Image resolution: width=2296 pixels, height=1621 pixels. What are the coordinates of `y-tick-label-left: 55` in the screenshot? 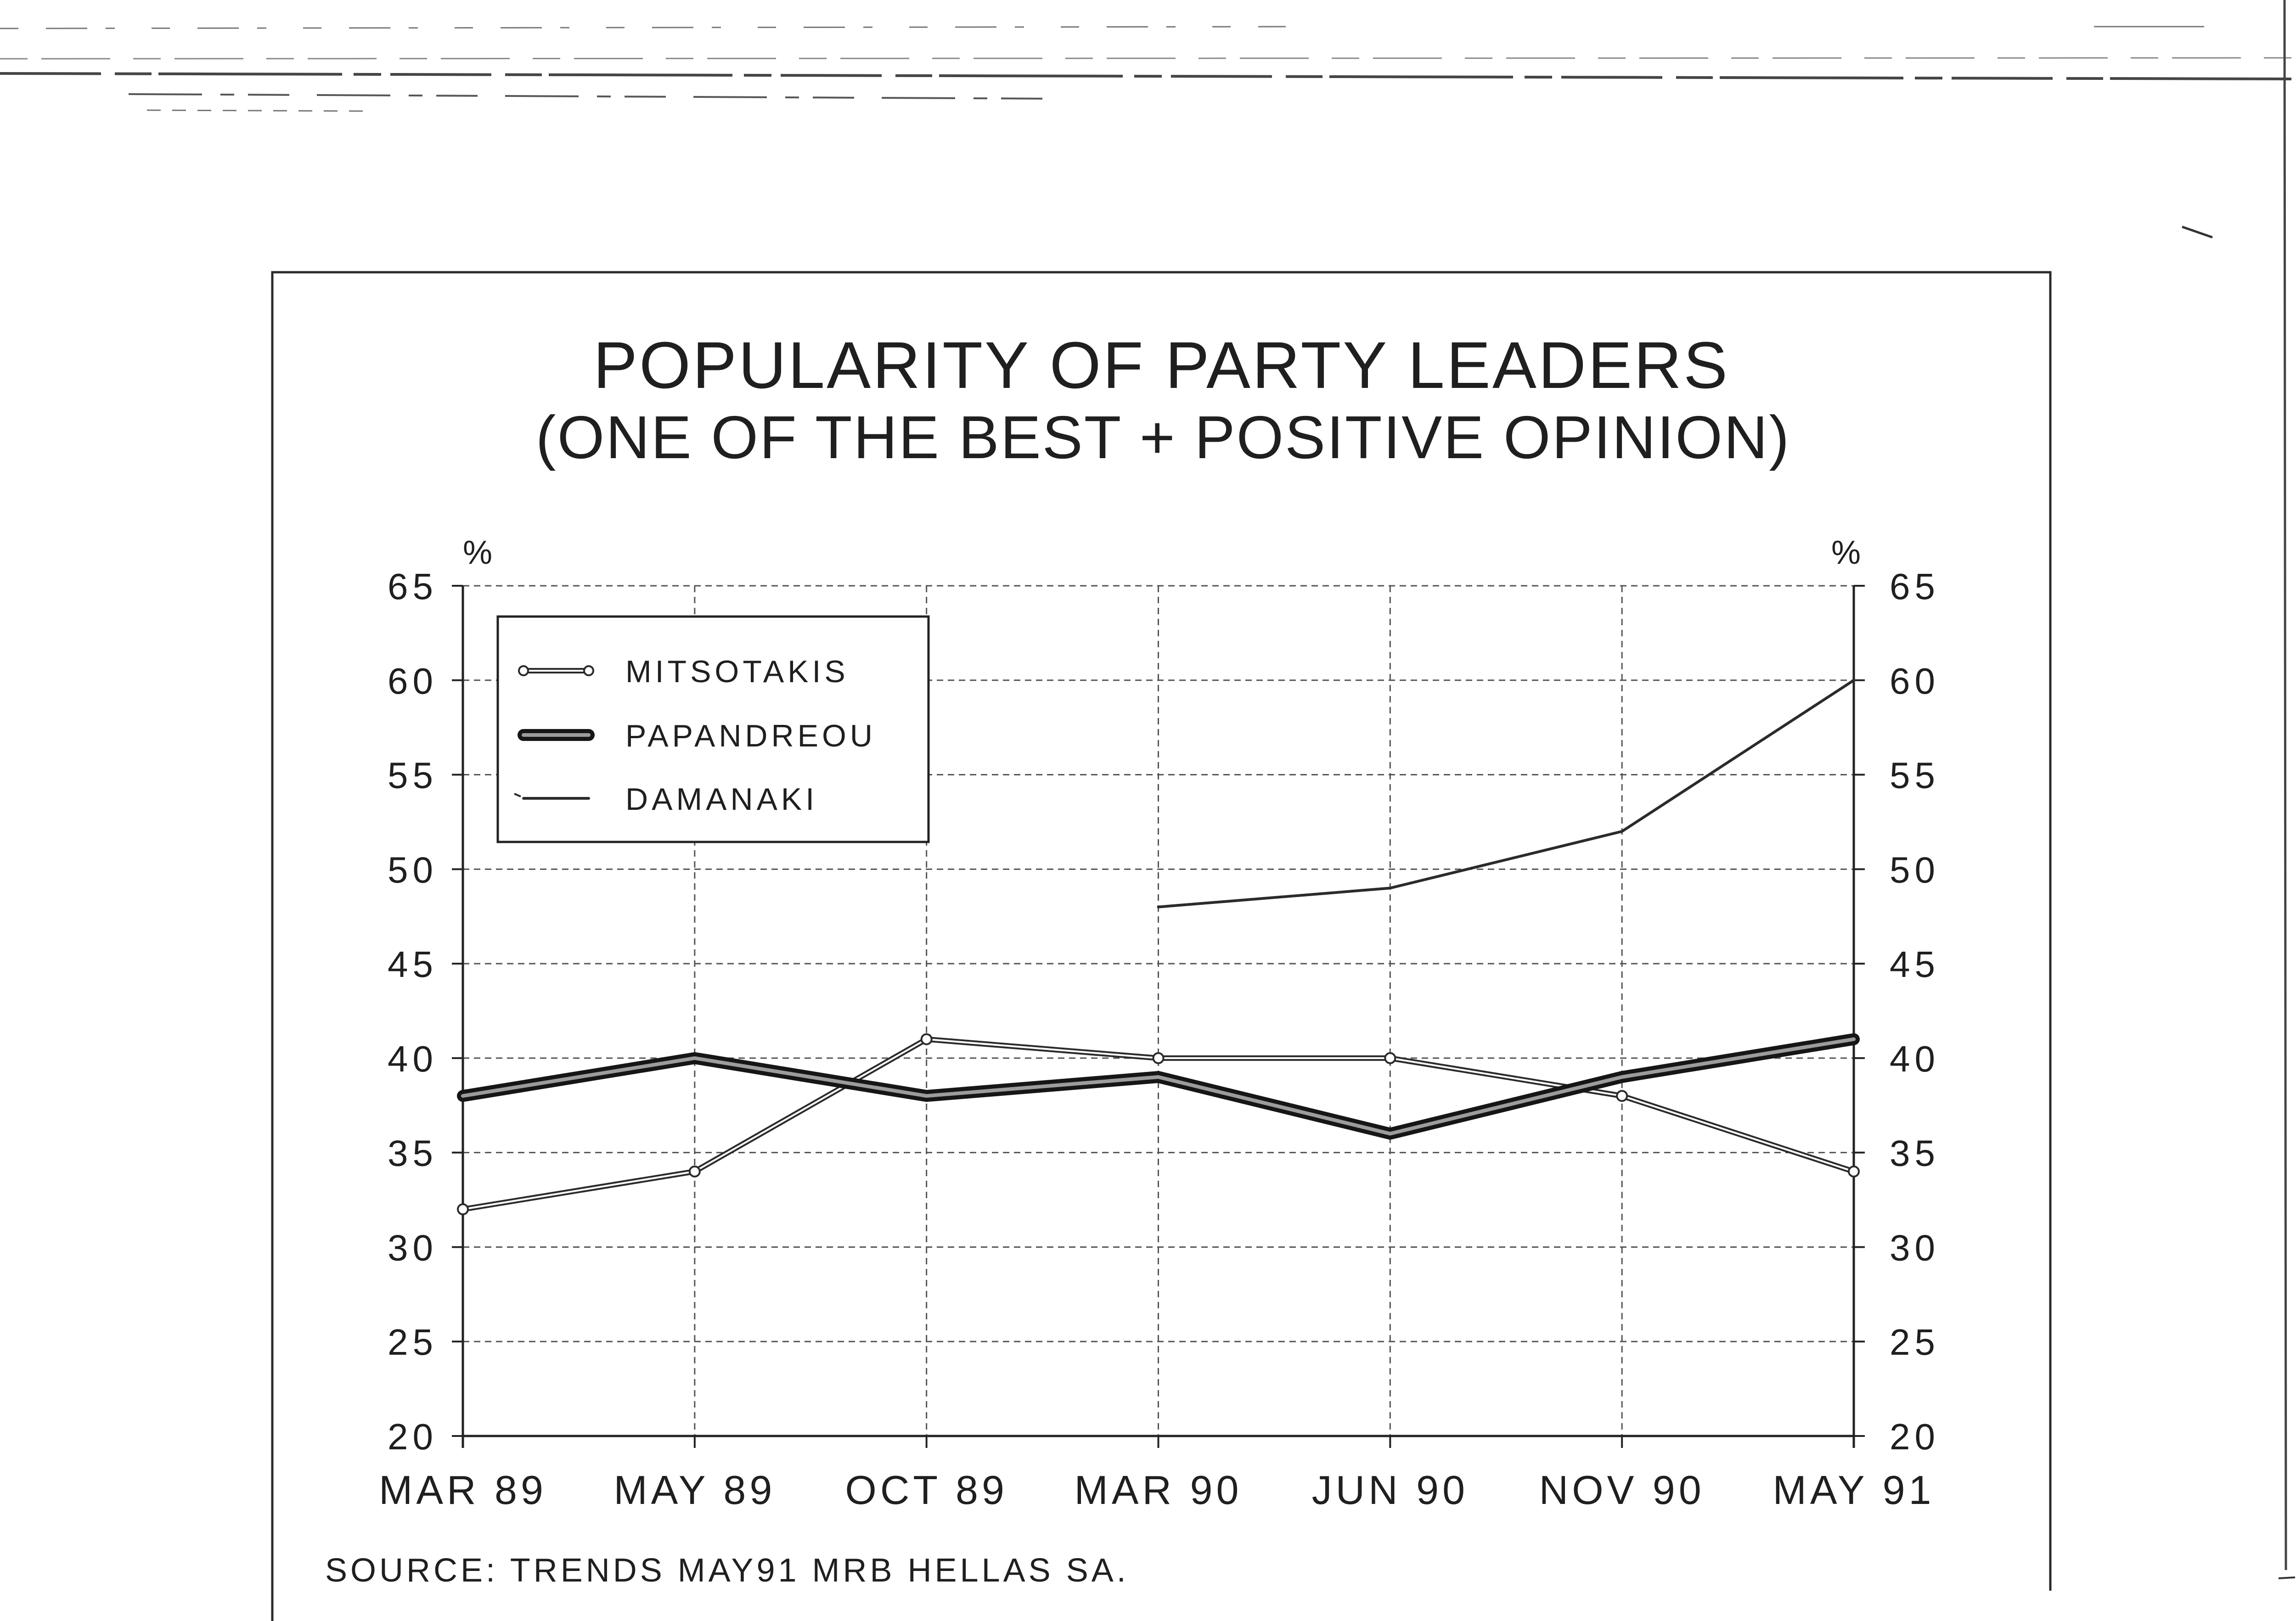 It's located at (413, 775).